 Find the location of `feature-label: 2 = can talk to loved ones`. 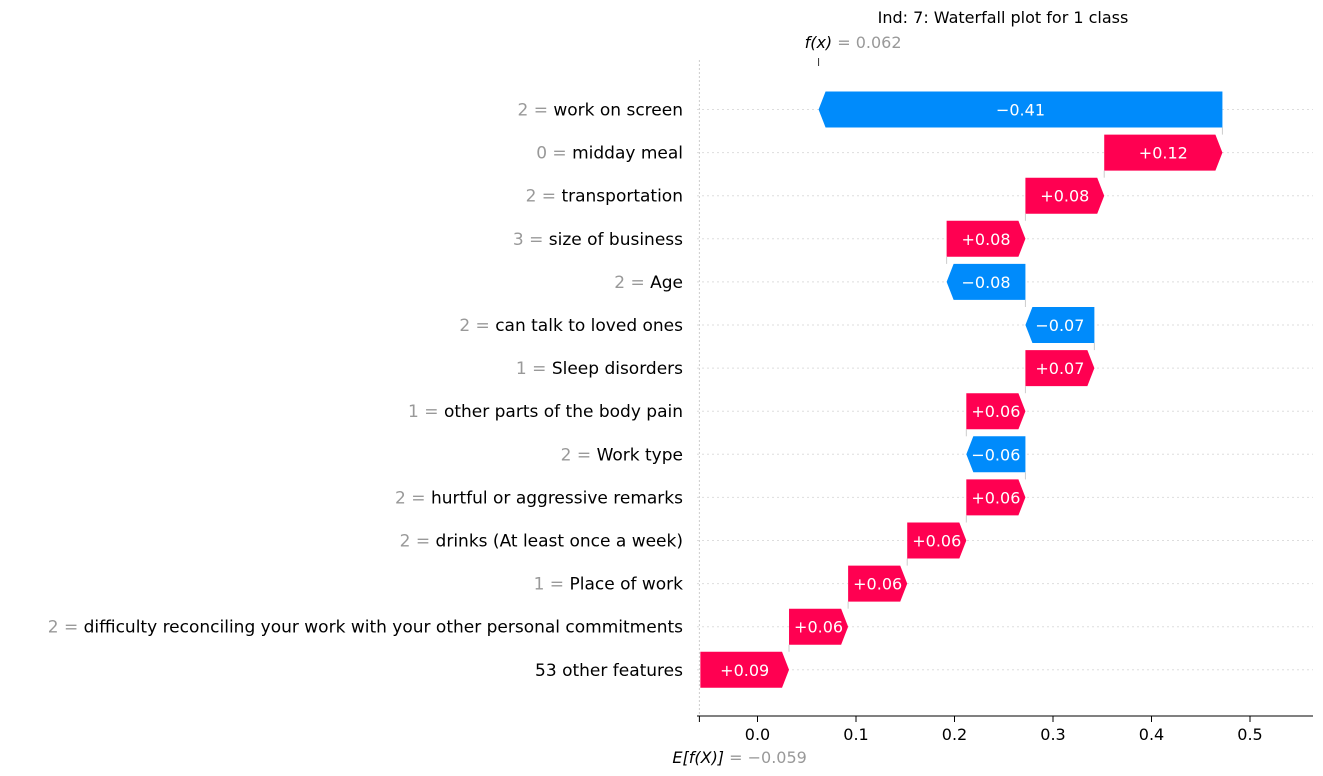

feature-label: 2 = can talk to loved ones is located at coordinates (571, 326).